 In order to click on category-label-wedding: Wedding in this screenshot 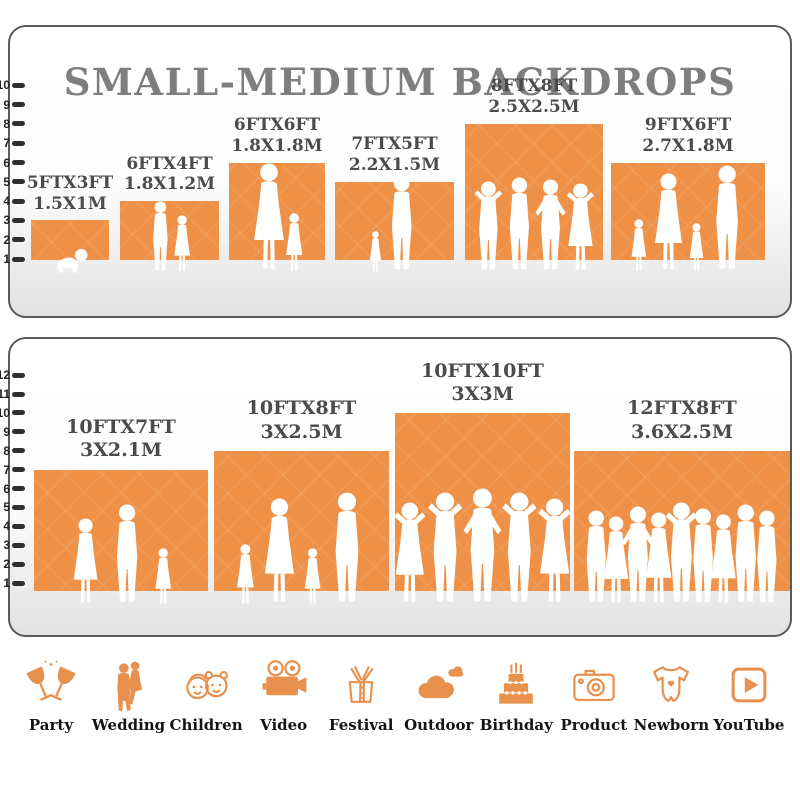, I will do `click(128, 725)`.